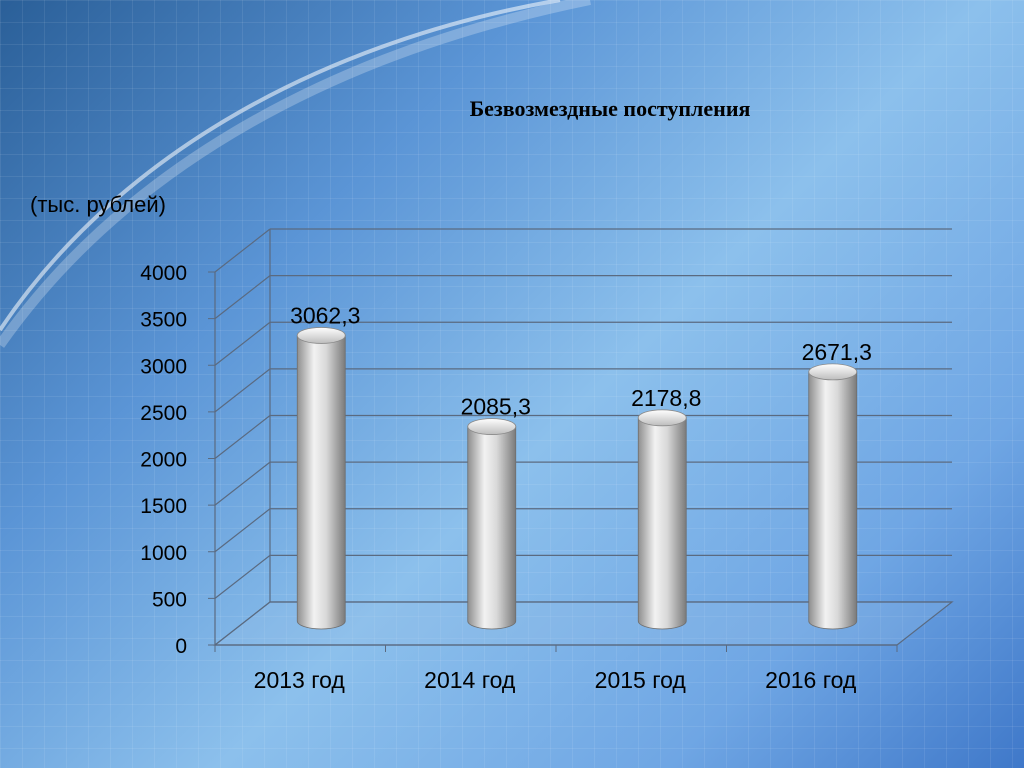  What do you see at coordinates (610, 108) in the screenshot?
I see `chart-title: Безвозмездные поступления` at bounding box center [610, 108].